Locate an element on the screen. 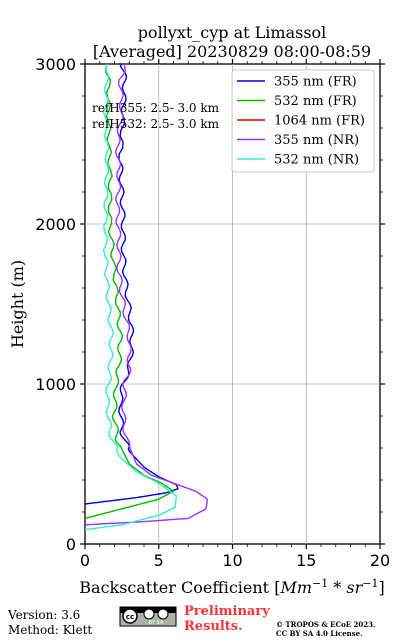 This screenshot has width=400, height=640. method-text: Method: Klett is located at coordinates (50, 630).